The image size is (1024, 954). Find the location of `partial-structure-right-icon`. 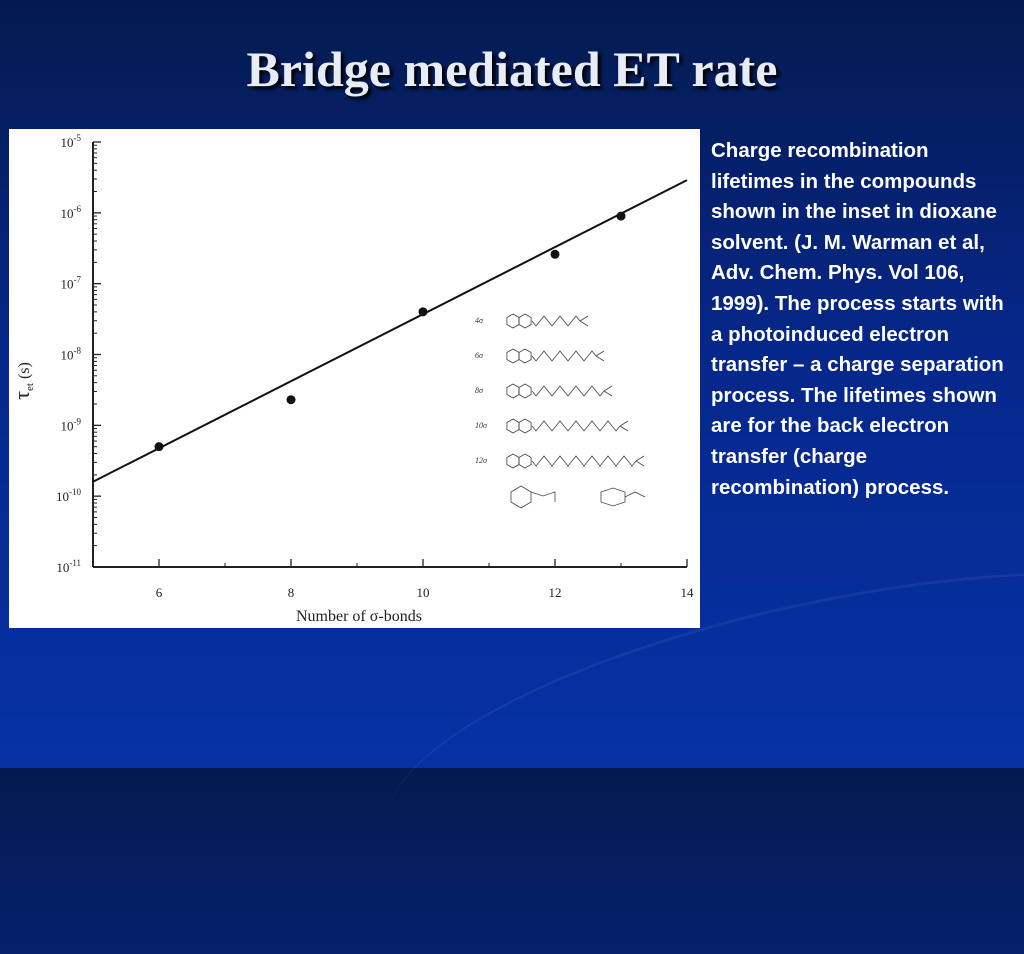

partial-structure-right-icon is located at coordinates (623, 497).